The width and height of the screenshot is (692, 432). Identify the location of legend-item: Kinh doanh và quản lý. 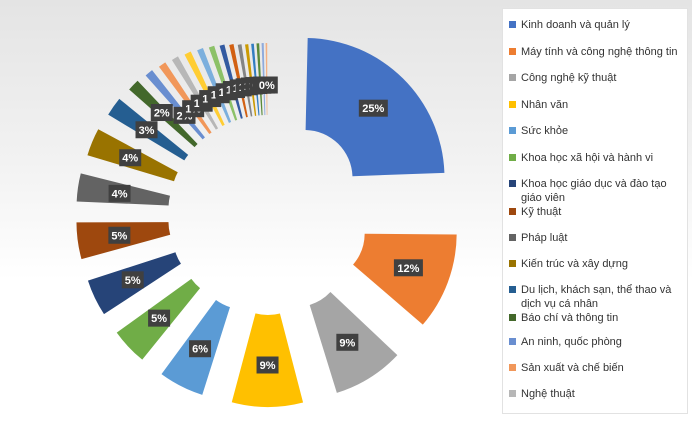
(597, 25).